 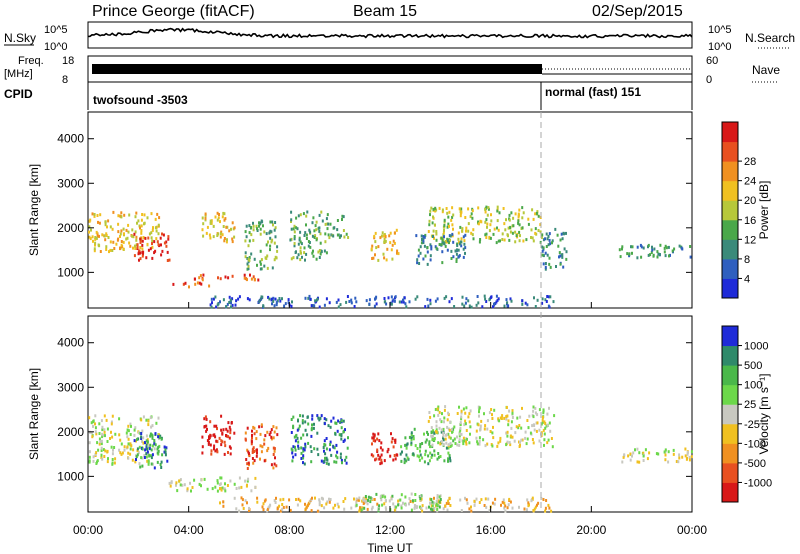 What do you see at coordinates (753, 386) in the screenshot?
I see `velocity-colorbar-tick-label: 100` at bounding box center [753, 386].